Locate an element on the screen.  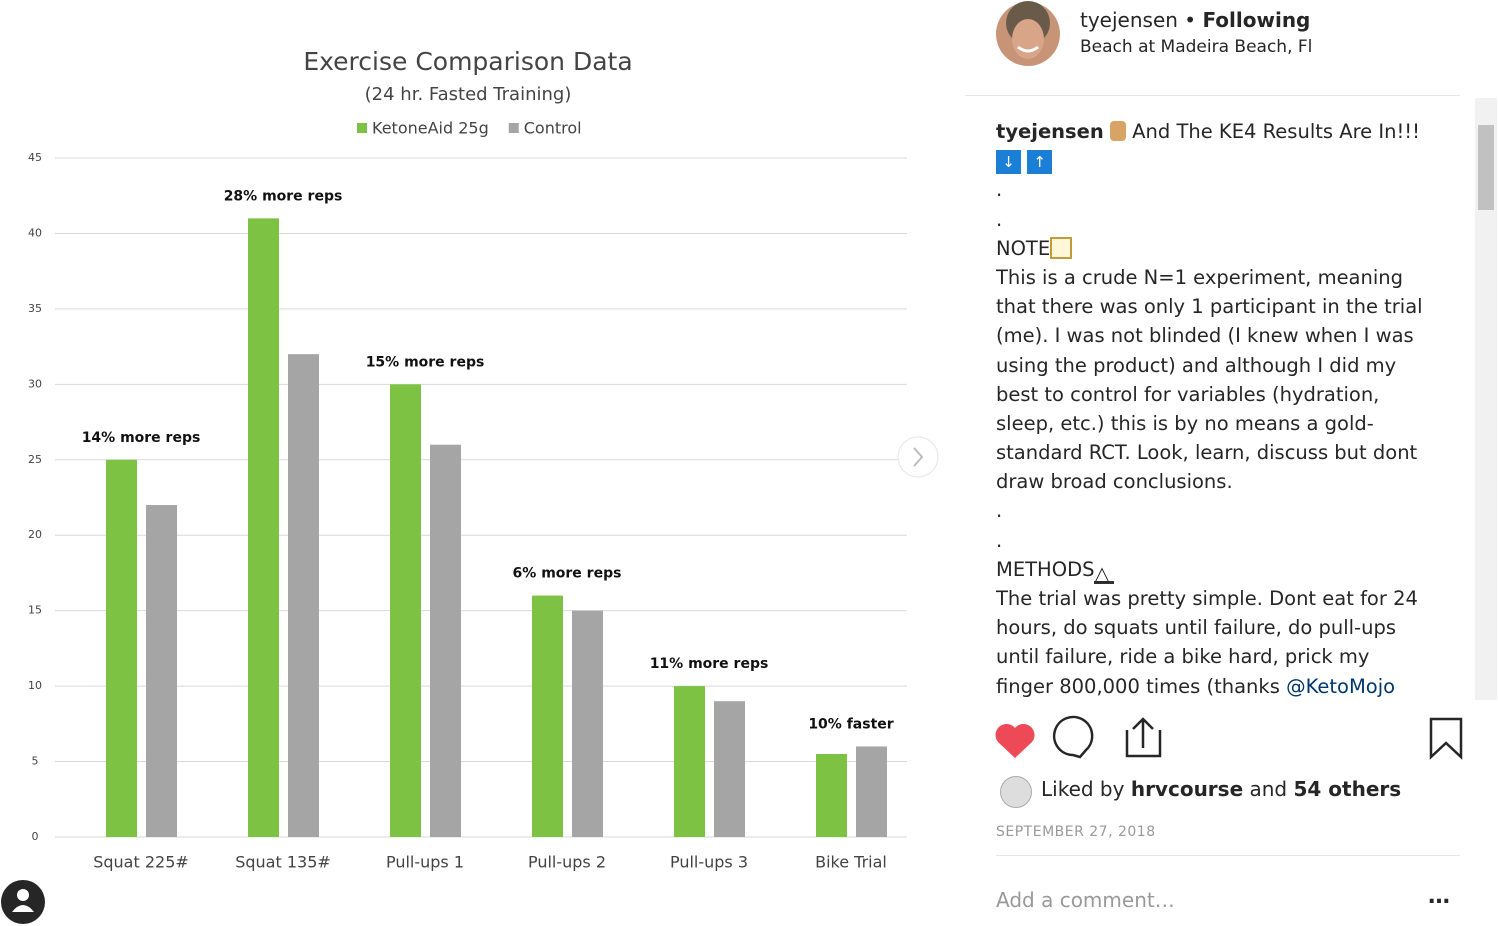
y-tick-label: 0 is located at coordinates (35, 836).